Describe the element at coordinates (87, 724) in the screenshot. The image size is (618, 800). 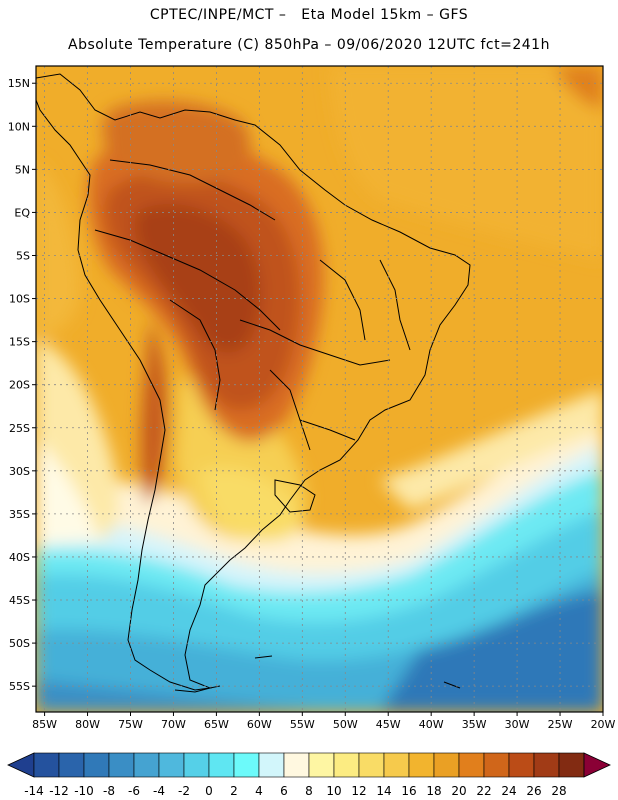
I see `lon-label: 80W` at that location.